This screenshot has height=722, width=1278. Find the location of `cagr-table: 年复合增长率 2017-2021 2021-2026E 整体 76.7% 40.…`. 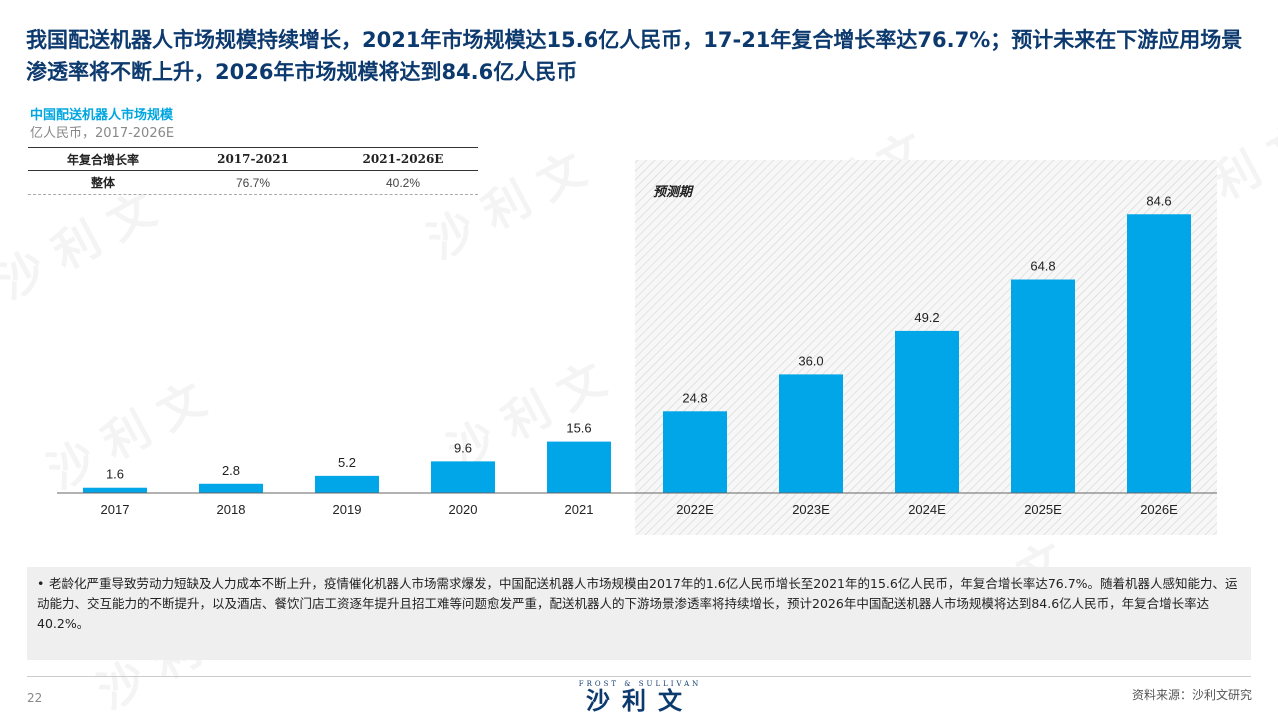

cagr-table: 年复合增长率 2017-2021 2021-2026E 整体 76.7% 40.… is located at coordinates (253, 171).